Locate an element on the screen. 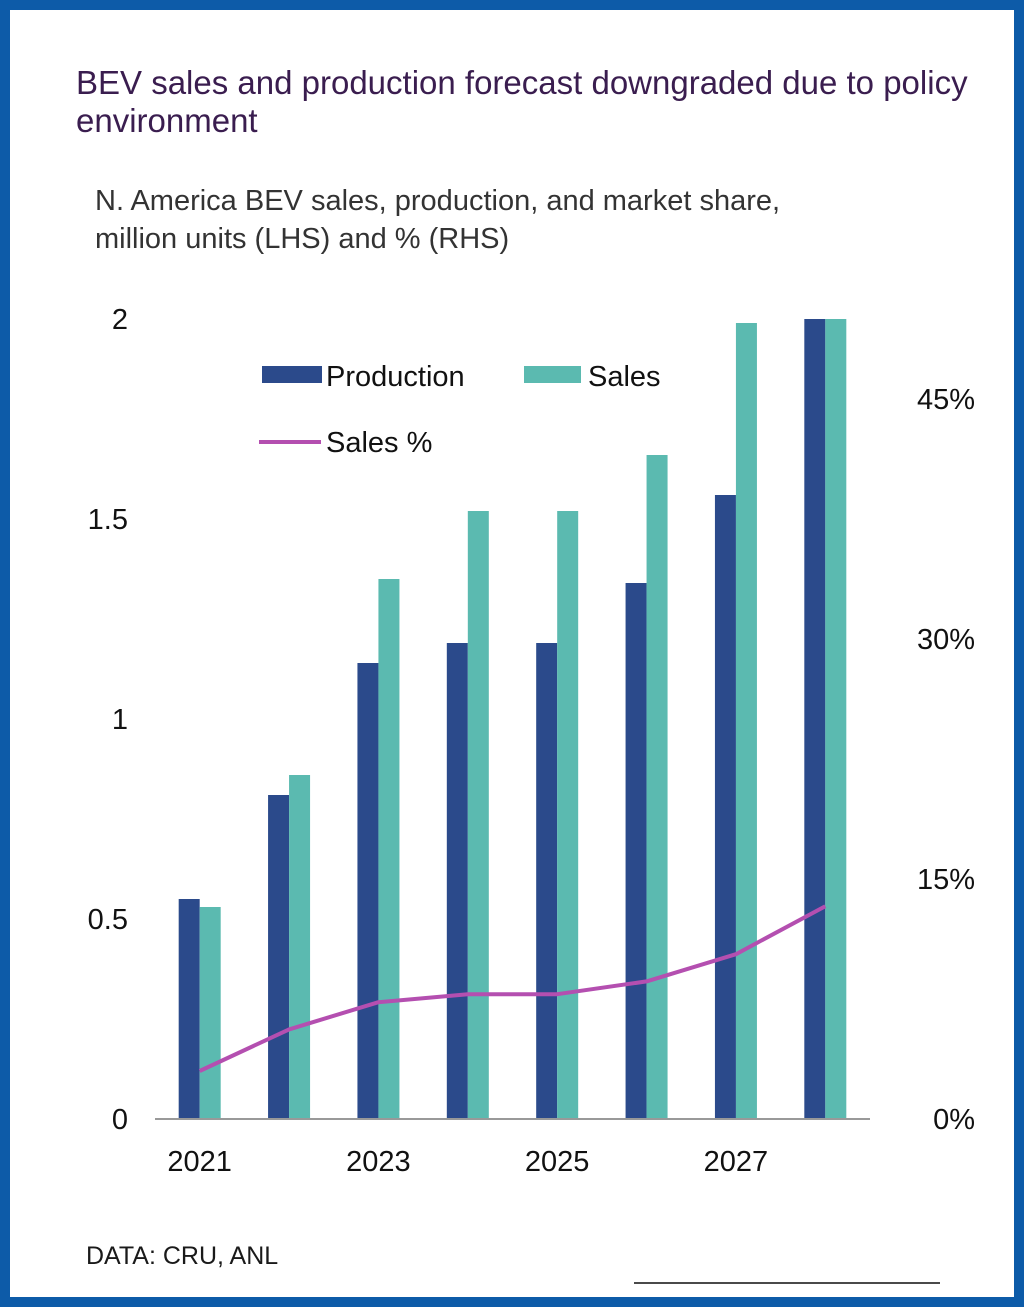 The height and width of the screenshot is (1307, 1024). right-axis: 0% 15% 30% 45% is located at coordinates (946, 760).